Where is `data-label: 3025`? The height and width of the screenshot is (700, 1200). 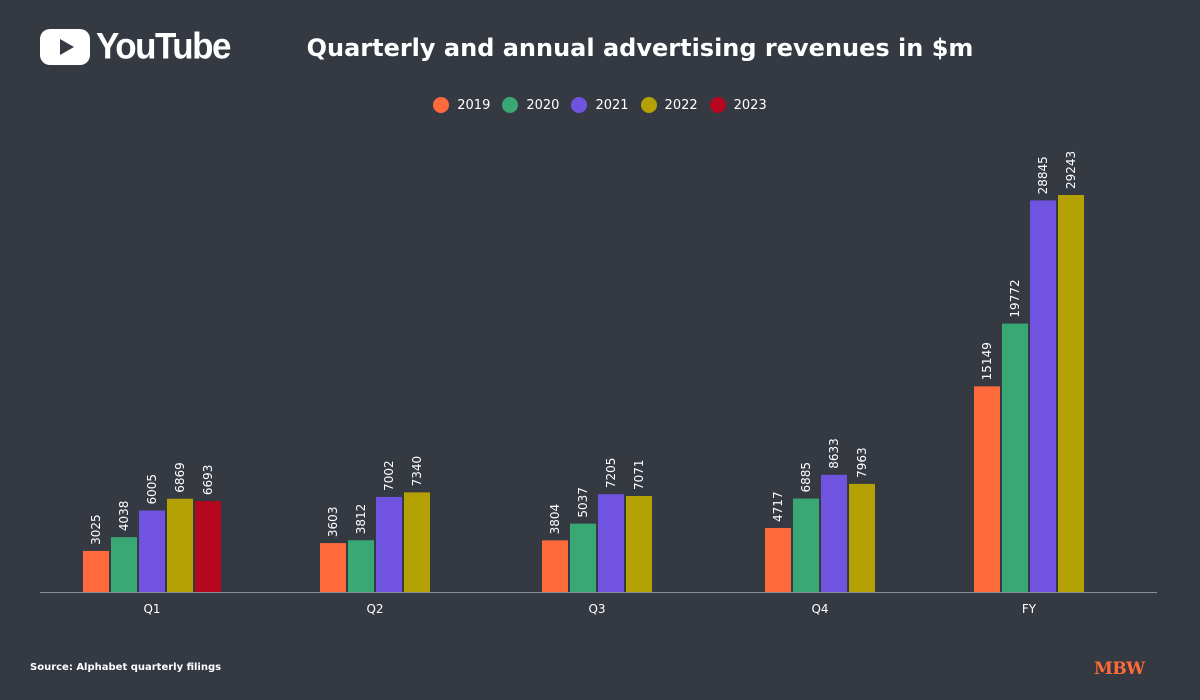
data-label: 3025 is located at coordinates (96, 529).